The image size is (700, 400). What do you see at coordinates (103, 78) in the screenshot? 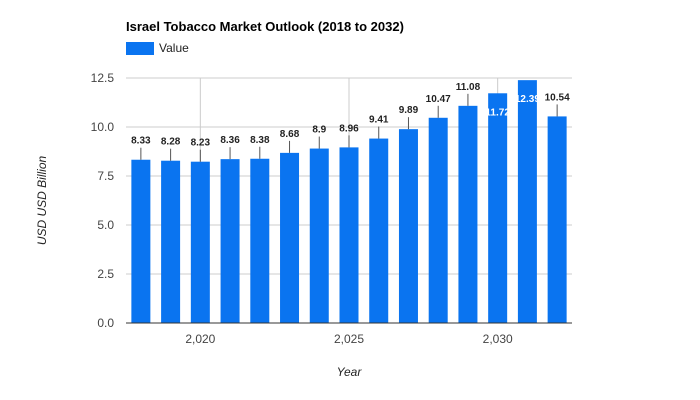
I see `y-tick-label: 12.5` at bounding box center [103, 78].